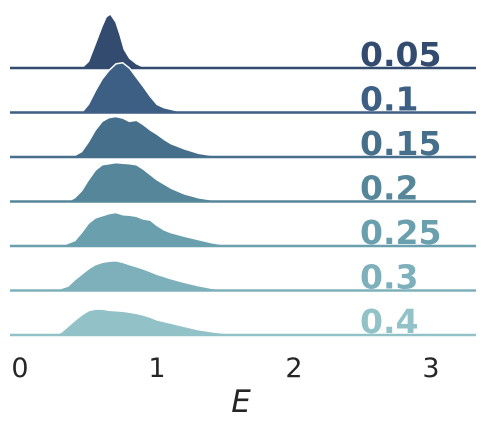 The image size is (484, 432). Describe the element at coordinates (156, 368) in the screenshot. I see `x-tick-label-1: 1` at that location.